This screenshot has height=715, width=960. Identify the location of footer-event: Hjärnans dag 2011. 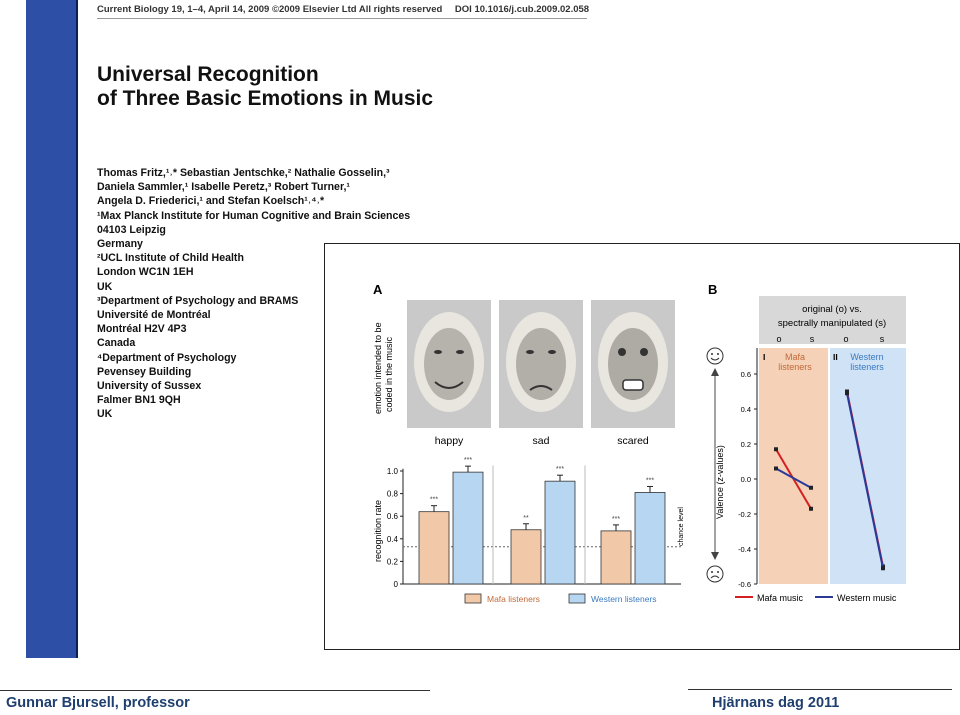
(776, 703).